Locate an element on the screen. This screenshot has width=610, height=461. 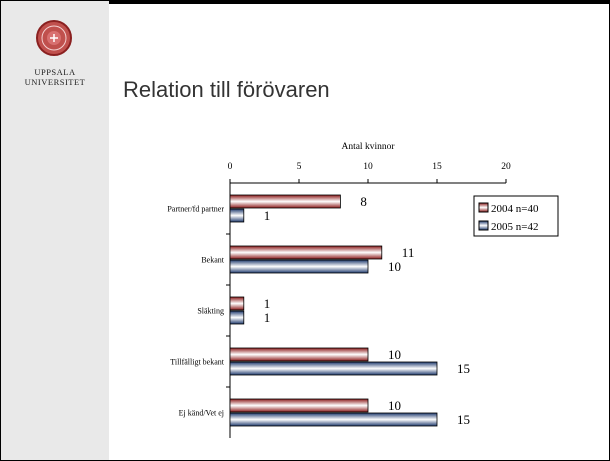
category-label: Partner/fd partner is located at coordinates (195, 209).